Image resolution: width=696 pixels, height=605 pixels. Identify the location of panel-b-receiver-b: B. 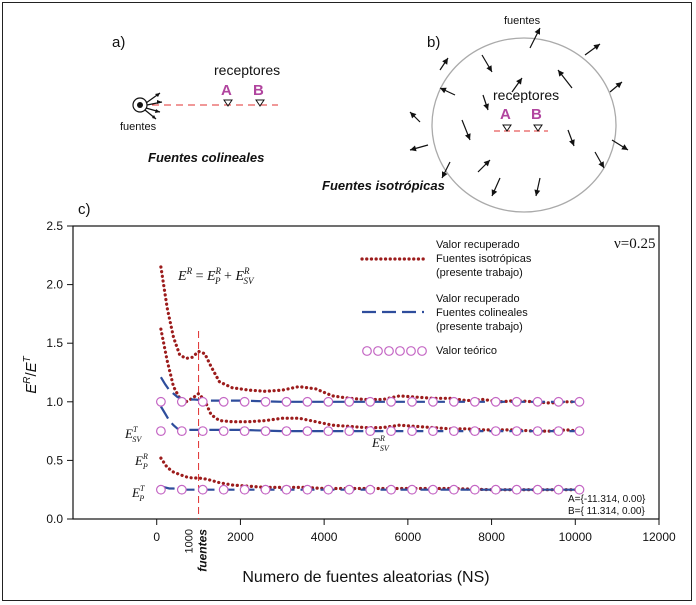
(536, 114).